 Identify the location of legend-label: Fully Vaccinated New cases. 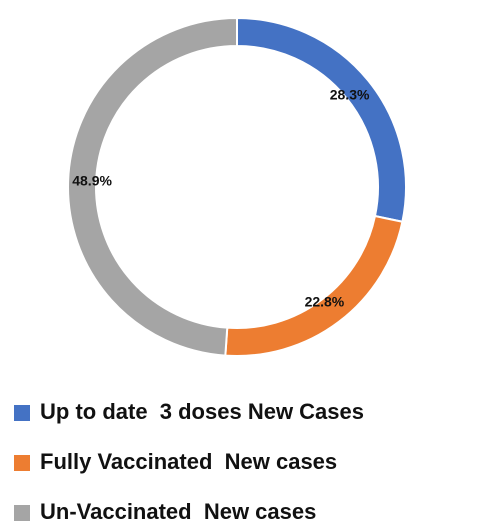
(188, 461).